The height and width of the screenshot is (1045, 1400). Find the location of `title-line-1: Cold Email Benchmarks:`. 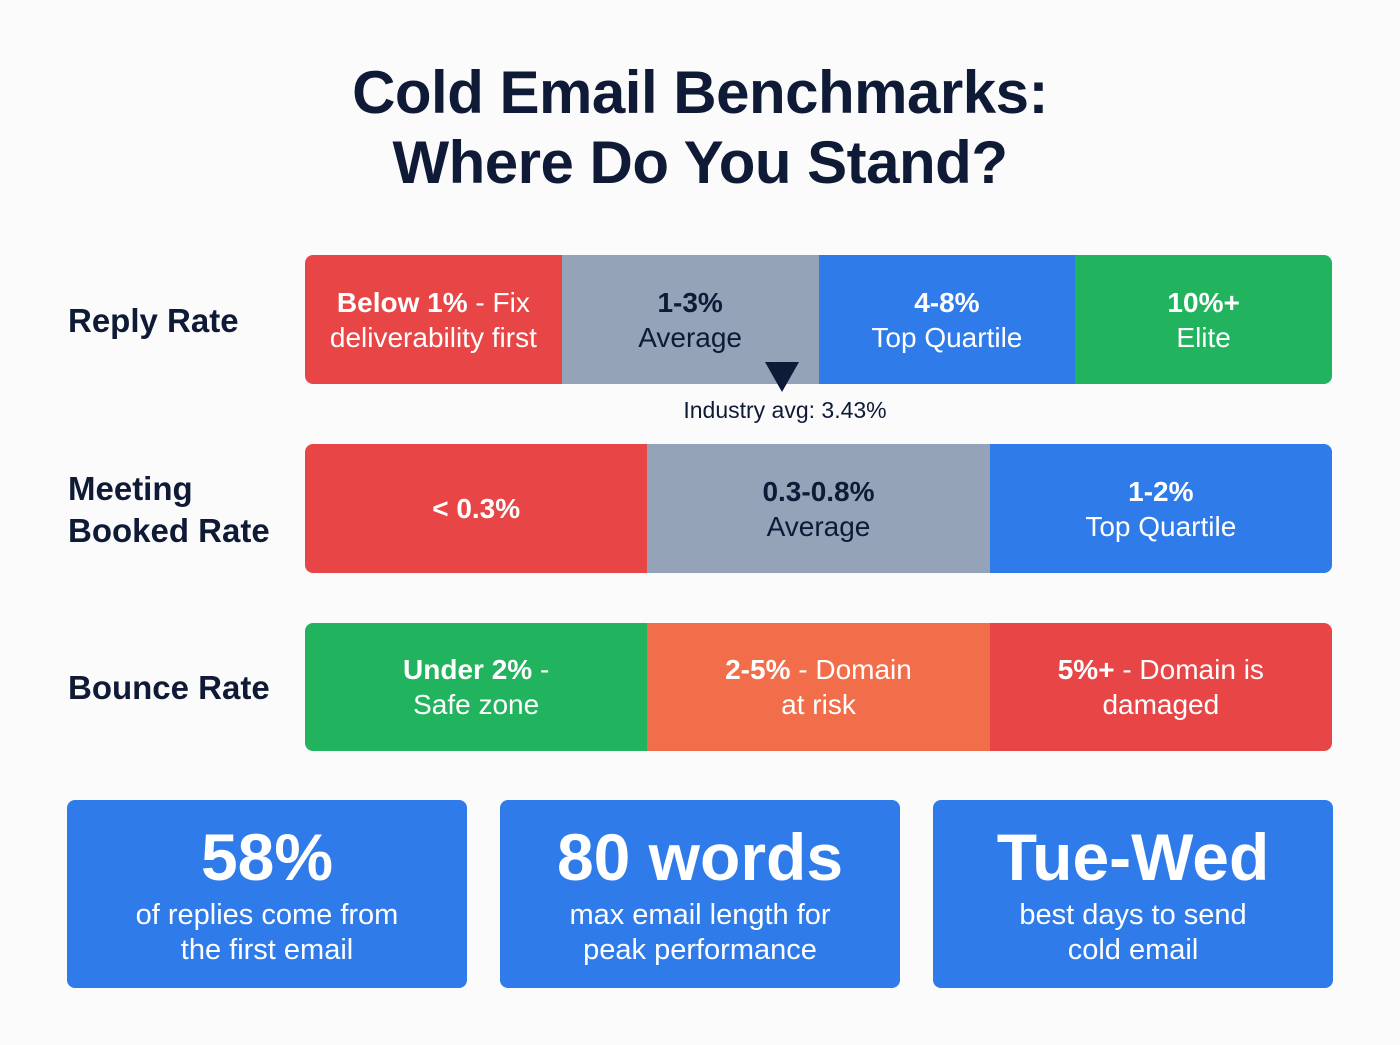

title-line-1: Cold Email Benchmarks: is located at coordinates (700, 92).